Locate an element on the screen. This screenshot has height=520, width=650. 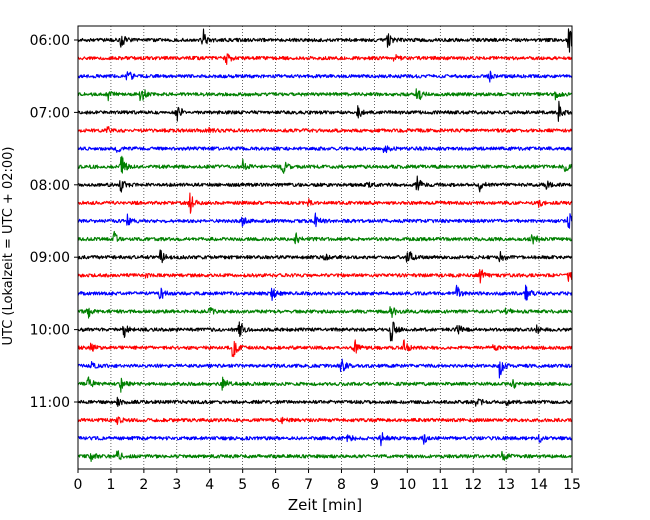
x-tick-label: 15 is located at coordinates (572, 485).